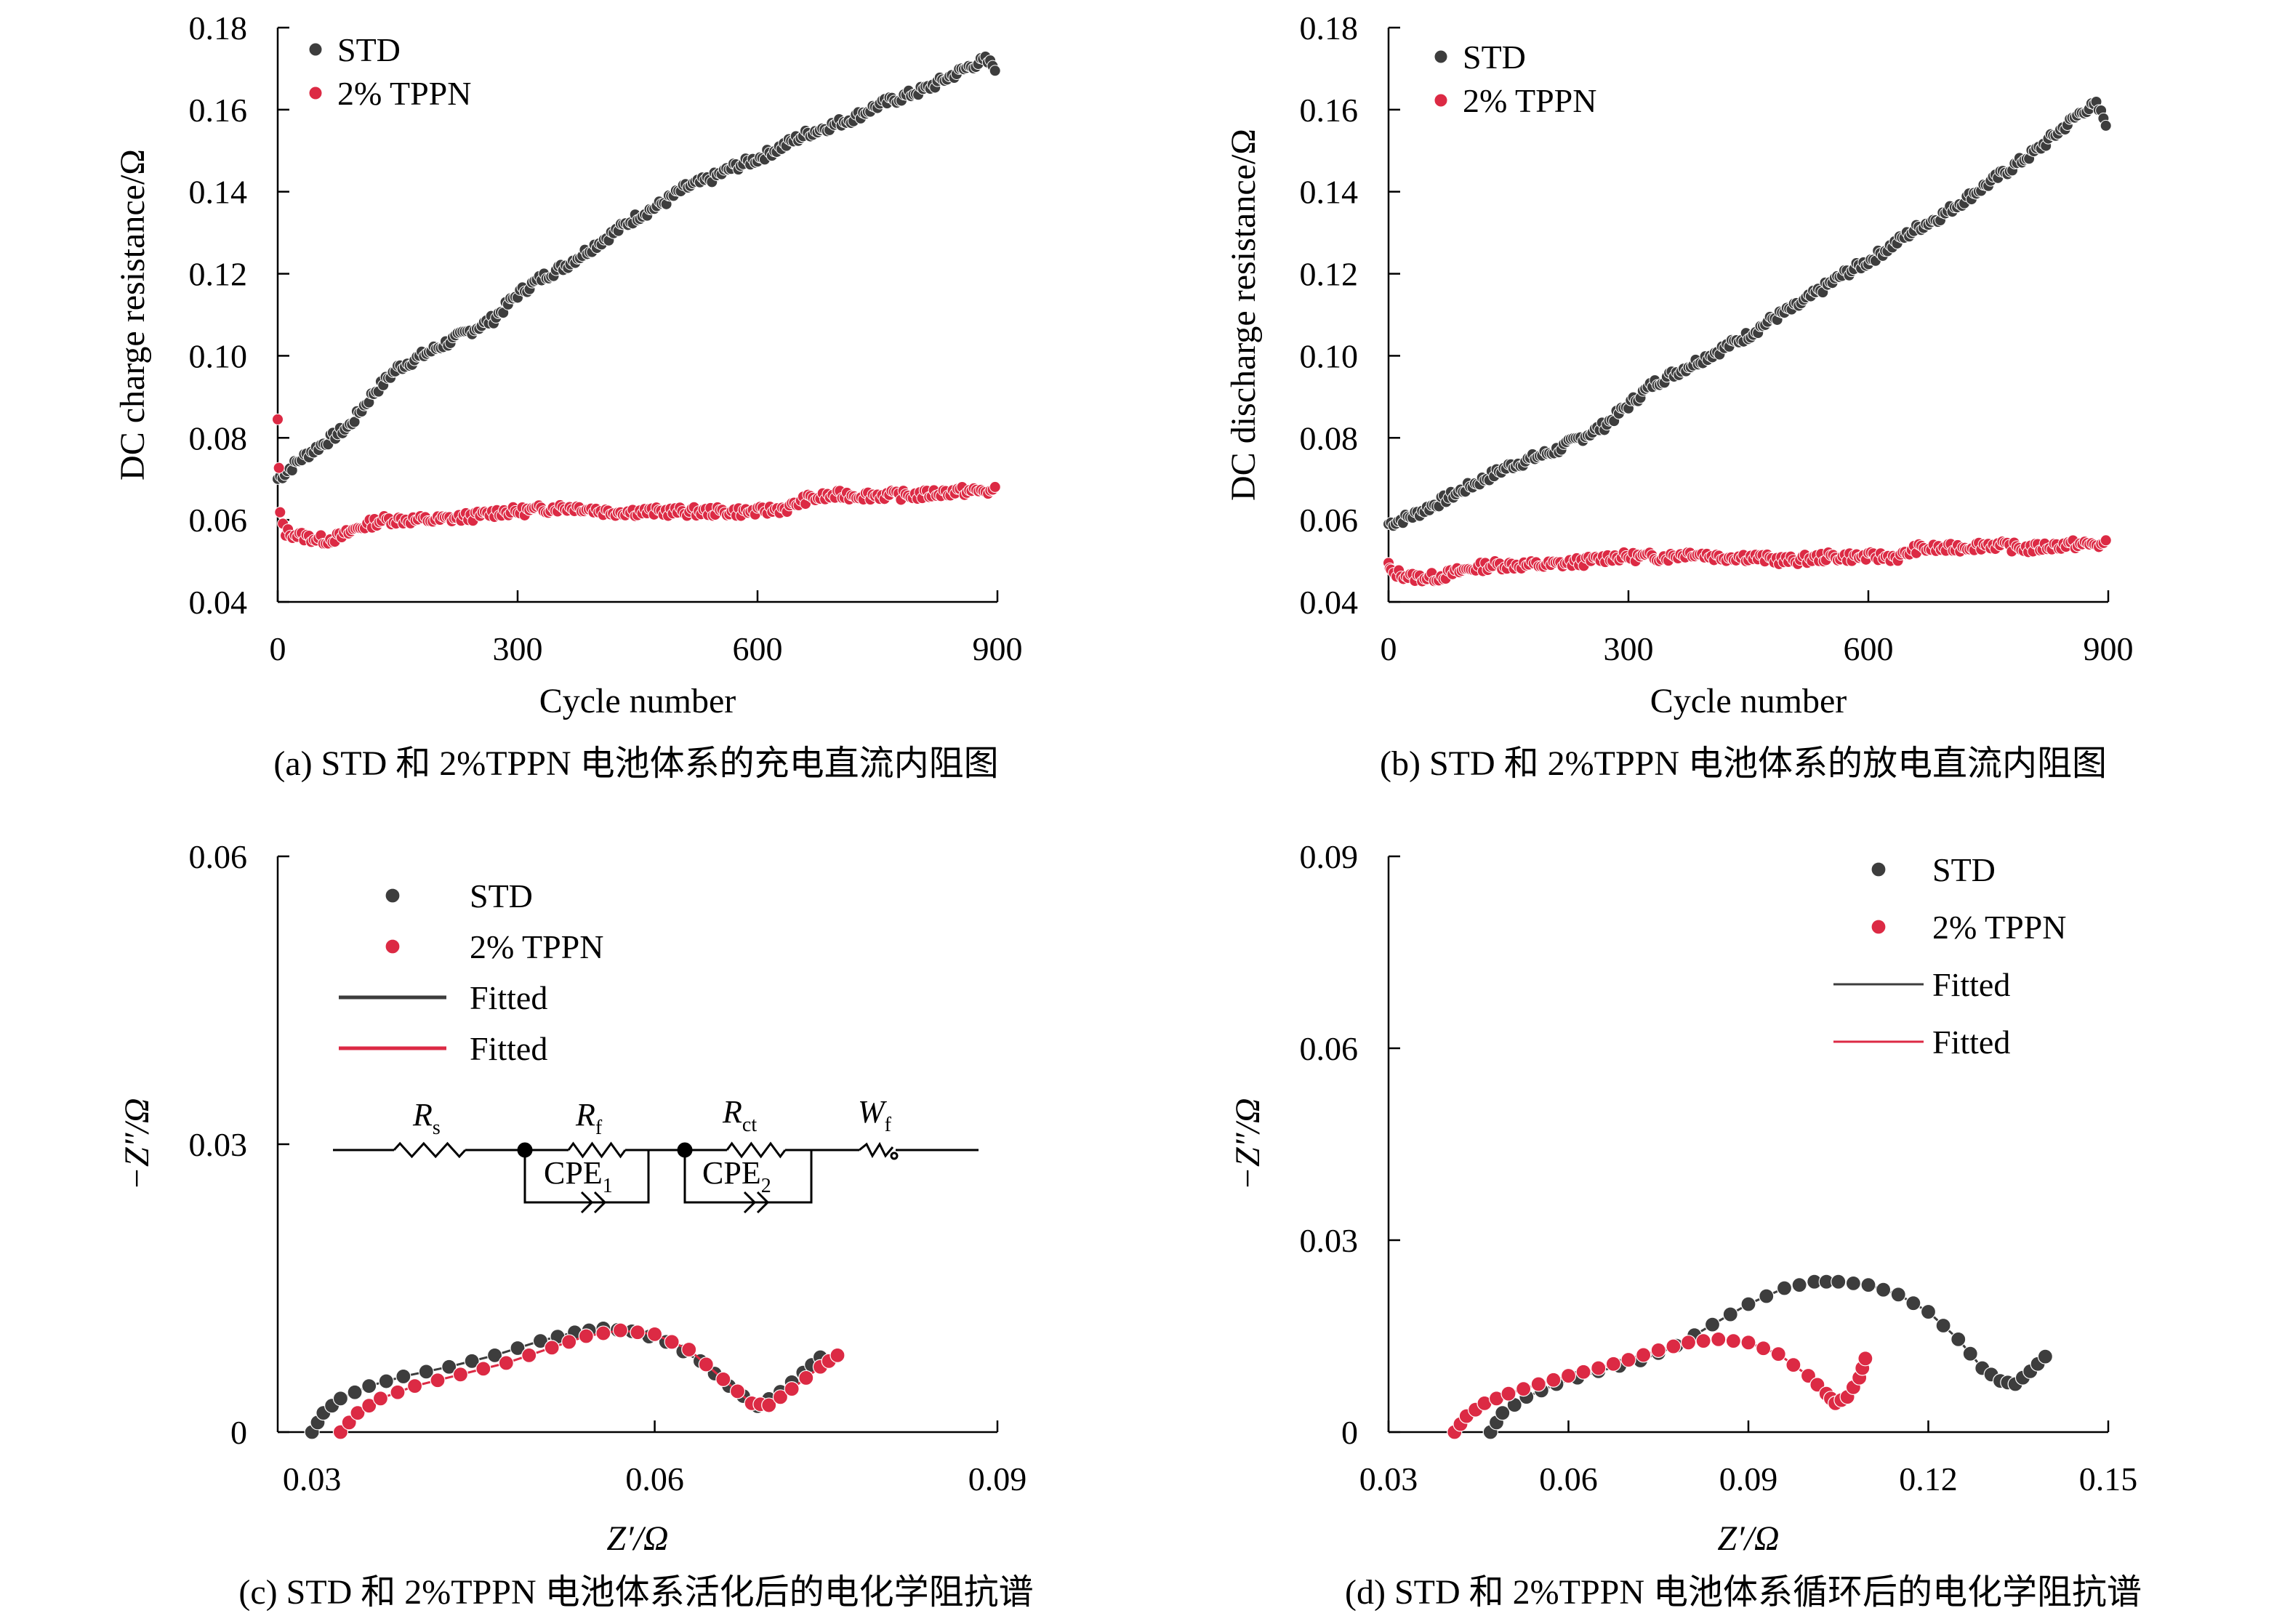 The width and height of the screenshot is (2290, 1624). I want to click on y-tick-label-a: 0.04, so click(218, 602).